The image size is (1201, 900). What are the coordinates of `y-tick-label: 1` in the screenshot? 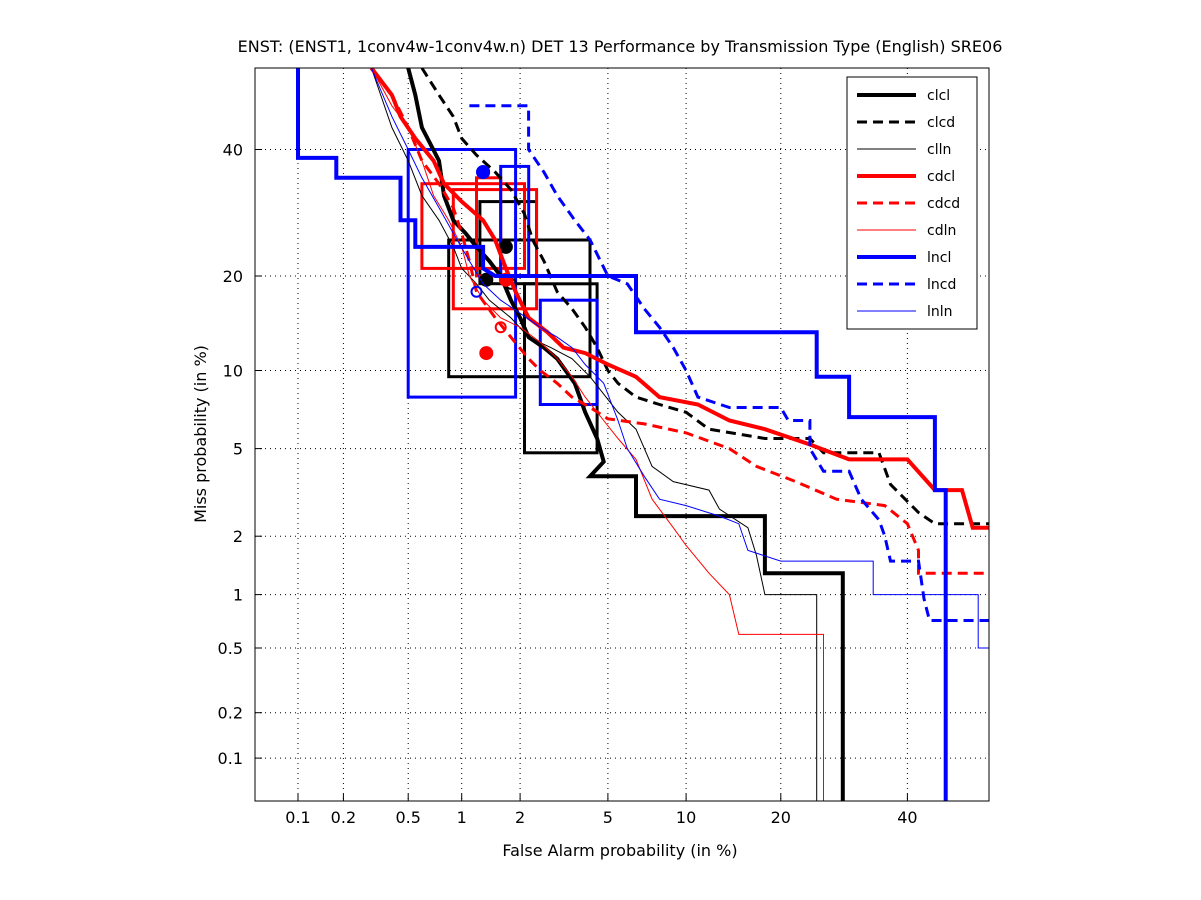 It's located at (238, 595).